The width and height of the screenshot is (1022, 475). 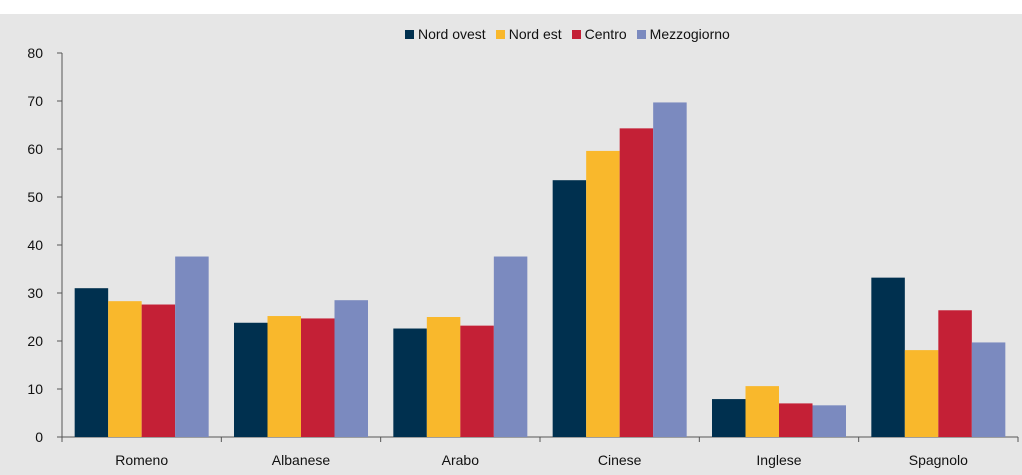 What do you see at coordinates (301, 460) in the screenshot?
I see `x-tick-label: Albanese` at bounding box center [301, 460].